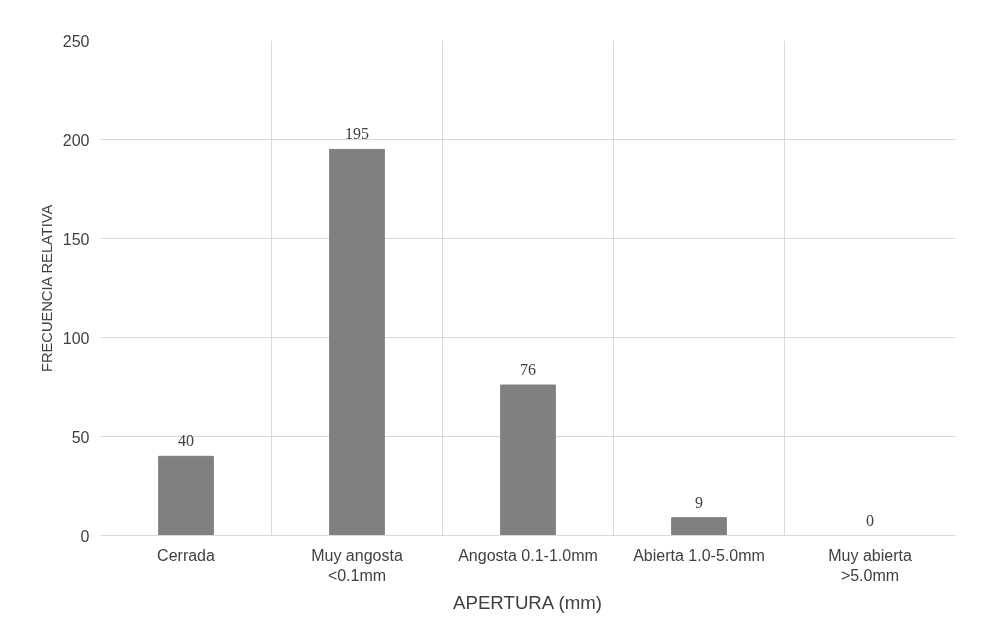 The width and height of the screenshot is (1006, 622). Describe the element at coordinates (186, 555) in the screenshot. I see `x-tick-label: Cerrada` at that location.